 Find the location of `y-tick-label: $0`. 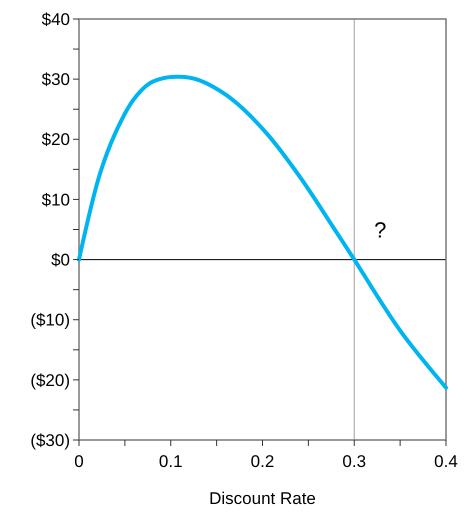

y-tick-label: $0 is located at coordinates (60, 260).